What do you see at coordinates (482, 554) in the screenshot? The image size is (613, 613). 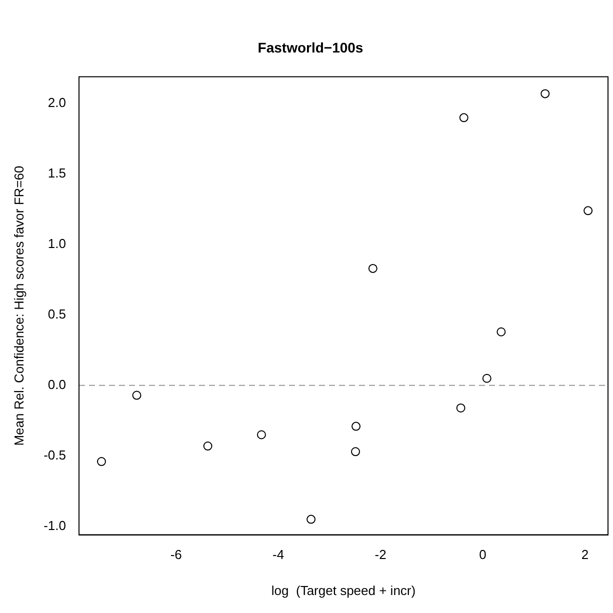 I see `x-tick-label: 0` at bounding box center [482, 554].